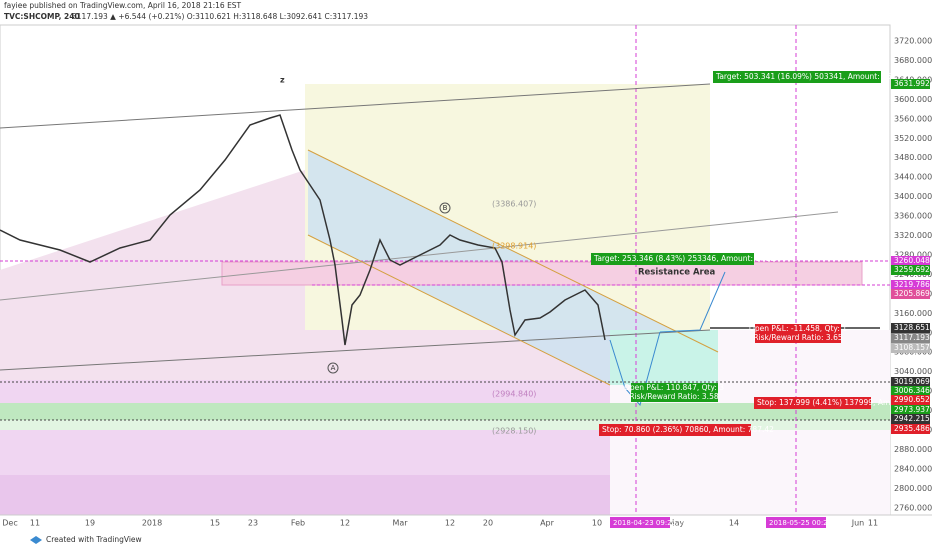 This screenshot has width=932, height=554. Describe the element at coordinates (514, 204) in the screenshot. I see `fib-level: (3386.407)` at that location.